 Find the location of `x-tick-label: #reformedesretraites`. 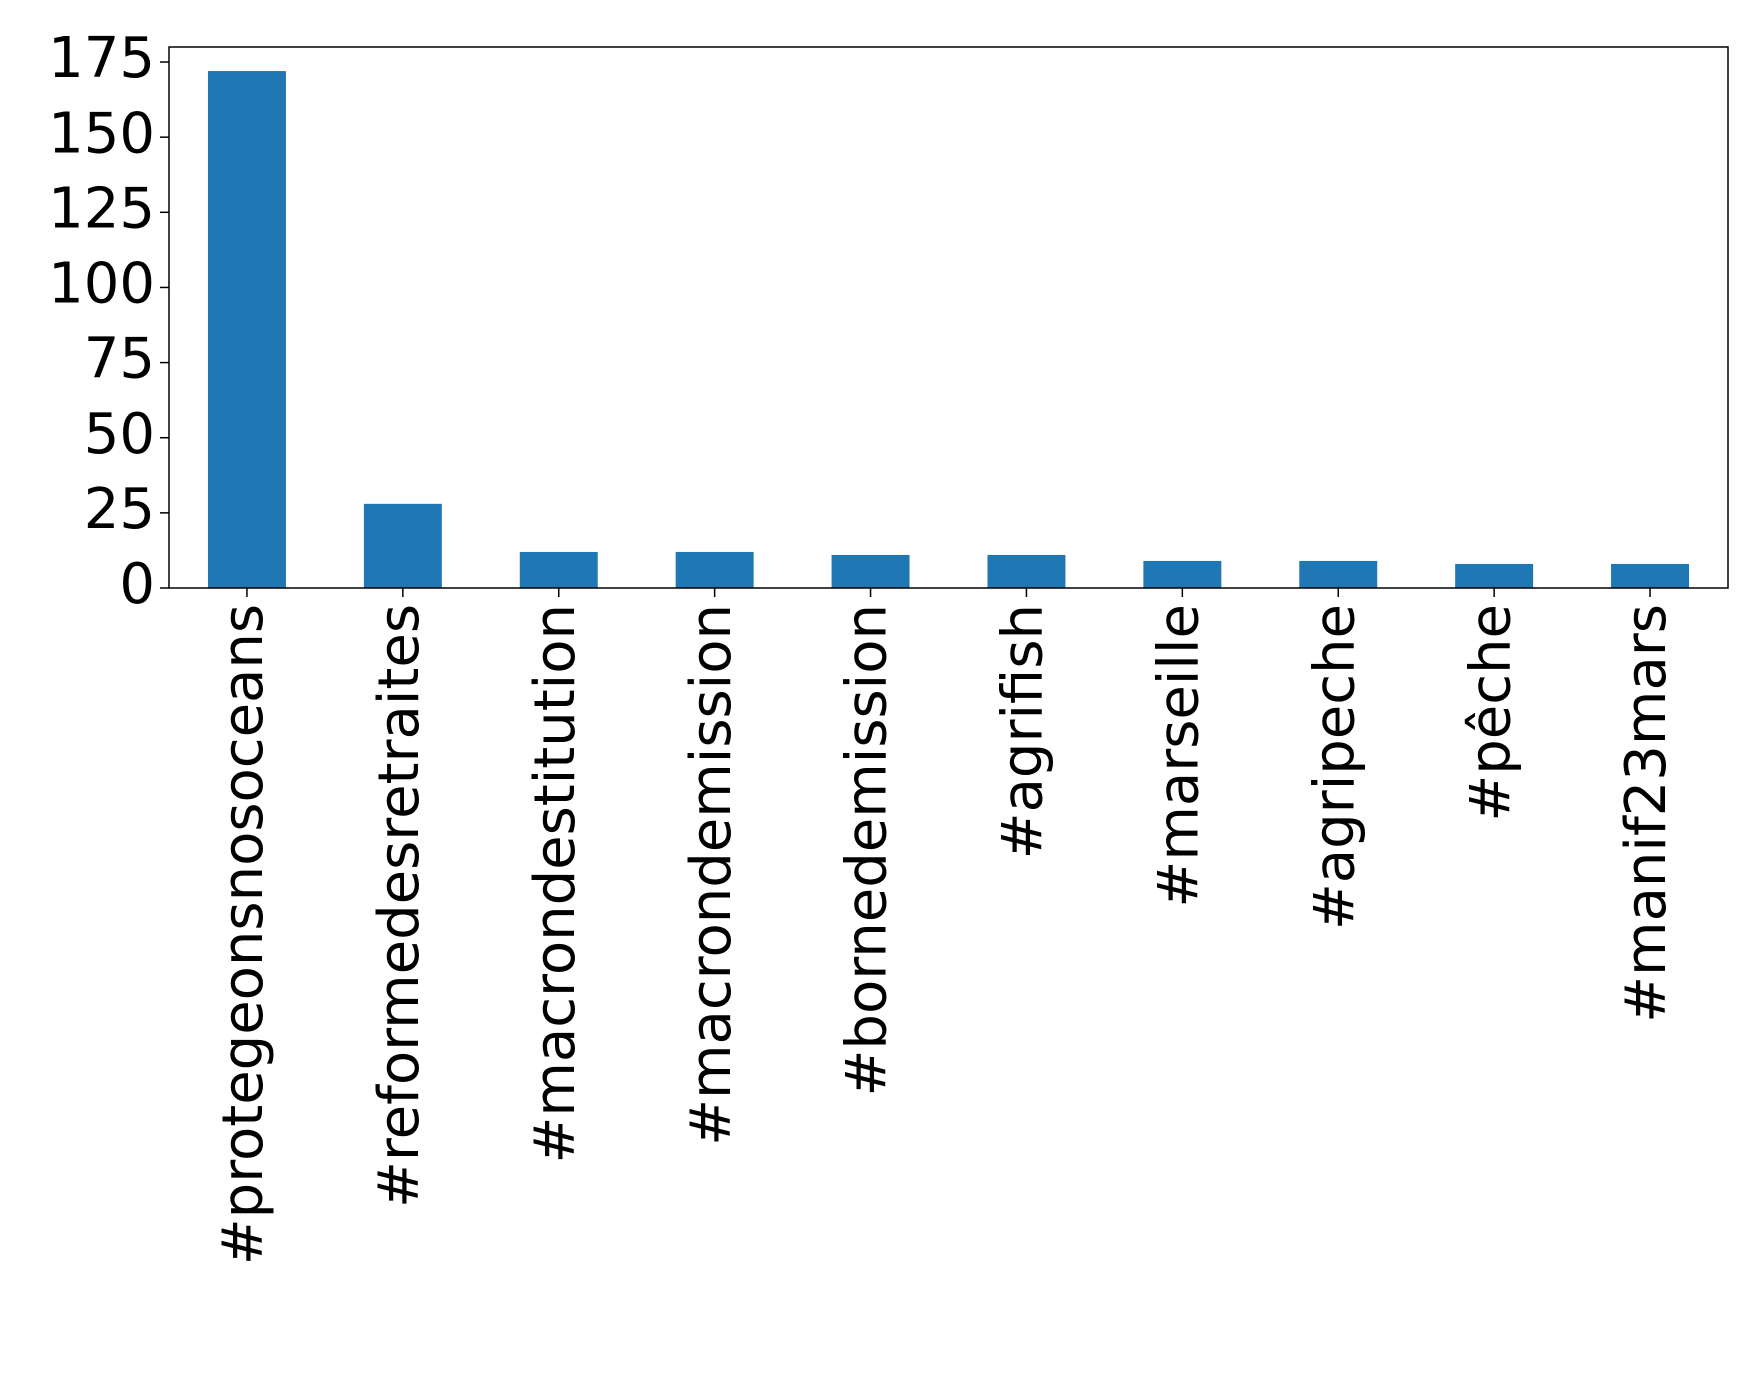

x-tick-label: #reformedesretraites is located at coordinates (399, 906).